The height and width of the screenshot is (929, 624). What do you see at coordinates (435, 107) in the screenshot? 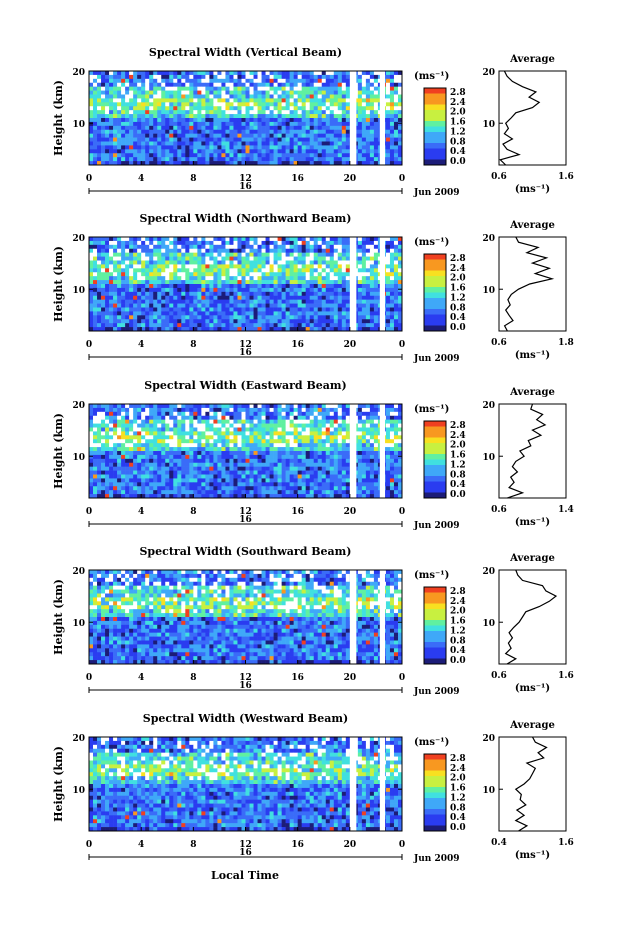
I see `colorbar-segment` at bounding box center [435, 107].